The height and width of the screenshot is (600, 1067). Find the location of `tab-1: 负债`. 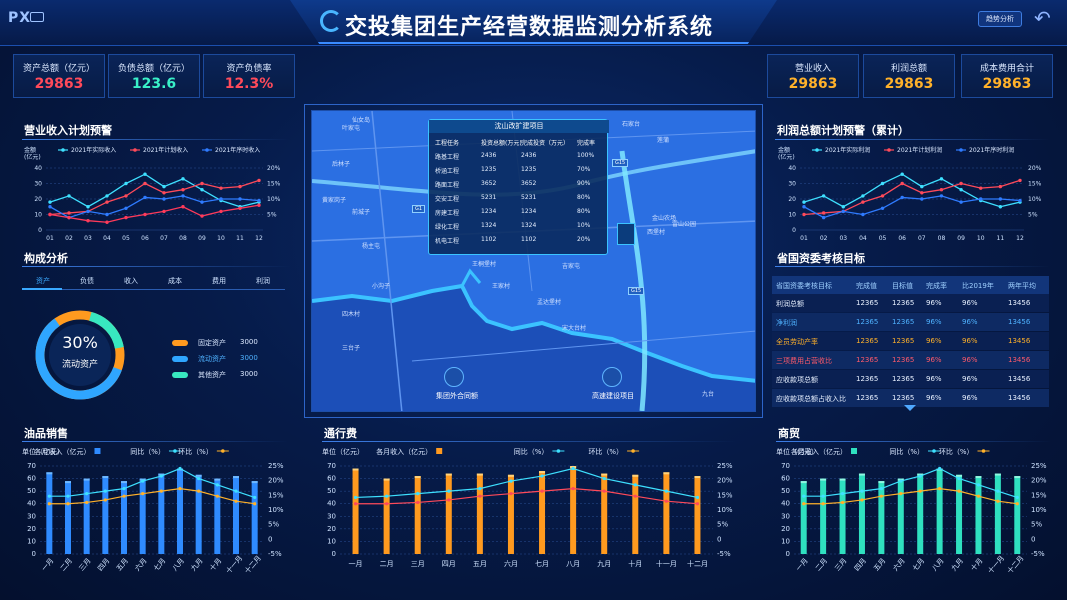

tab-1: 负债 is located at coordinates (87, 281).